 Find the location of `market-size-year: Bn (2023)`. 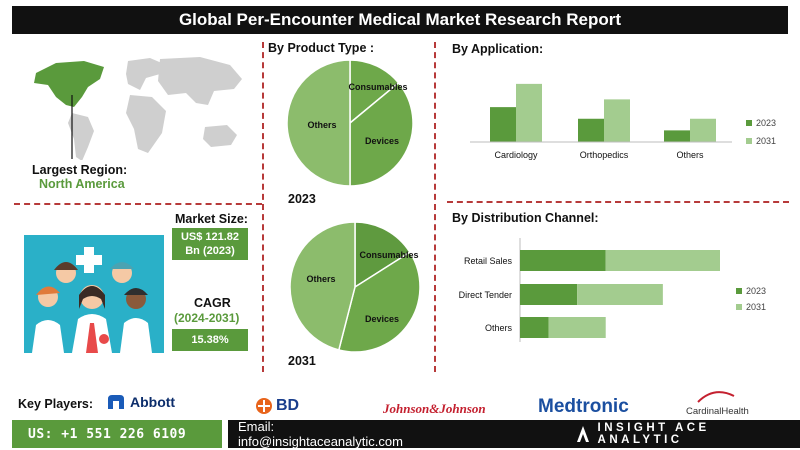

market-size-year: Bn (2023) is located at coordinates (210, 251).